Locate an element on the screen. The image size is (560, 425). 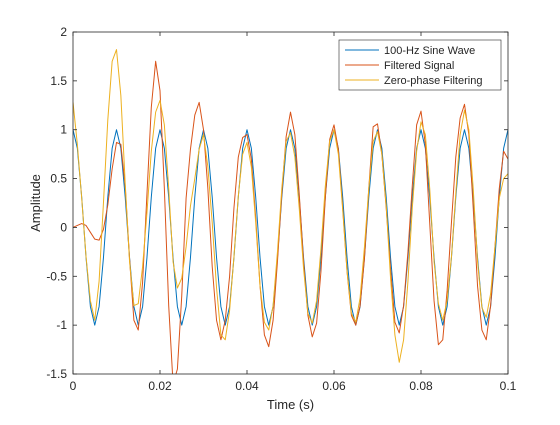
y-tick-label: 0 is located at coordinates (63, 227).